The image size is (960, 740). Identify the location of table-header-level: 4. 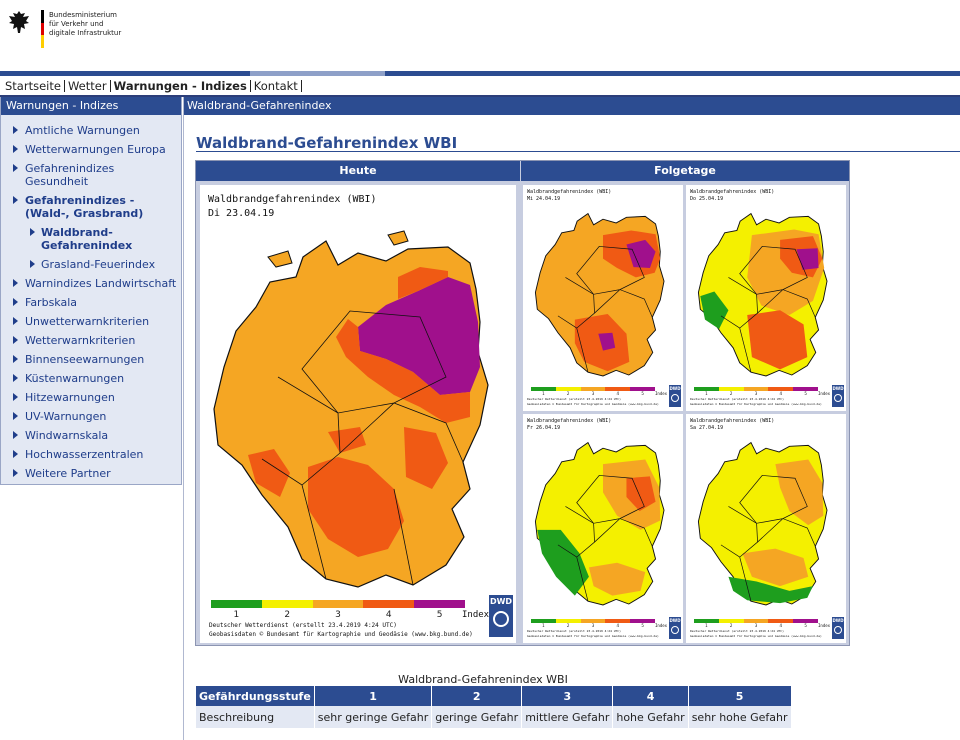
(650, 696).